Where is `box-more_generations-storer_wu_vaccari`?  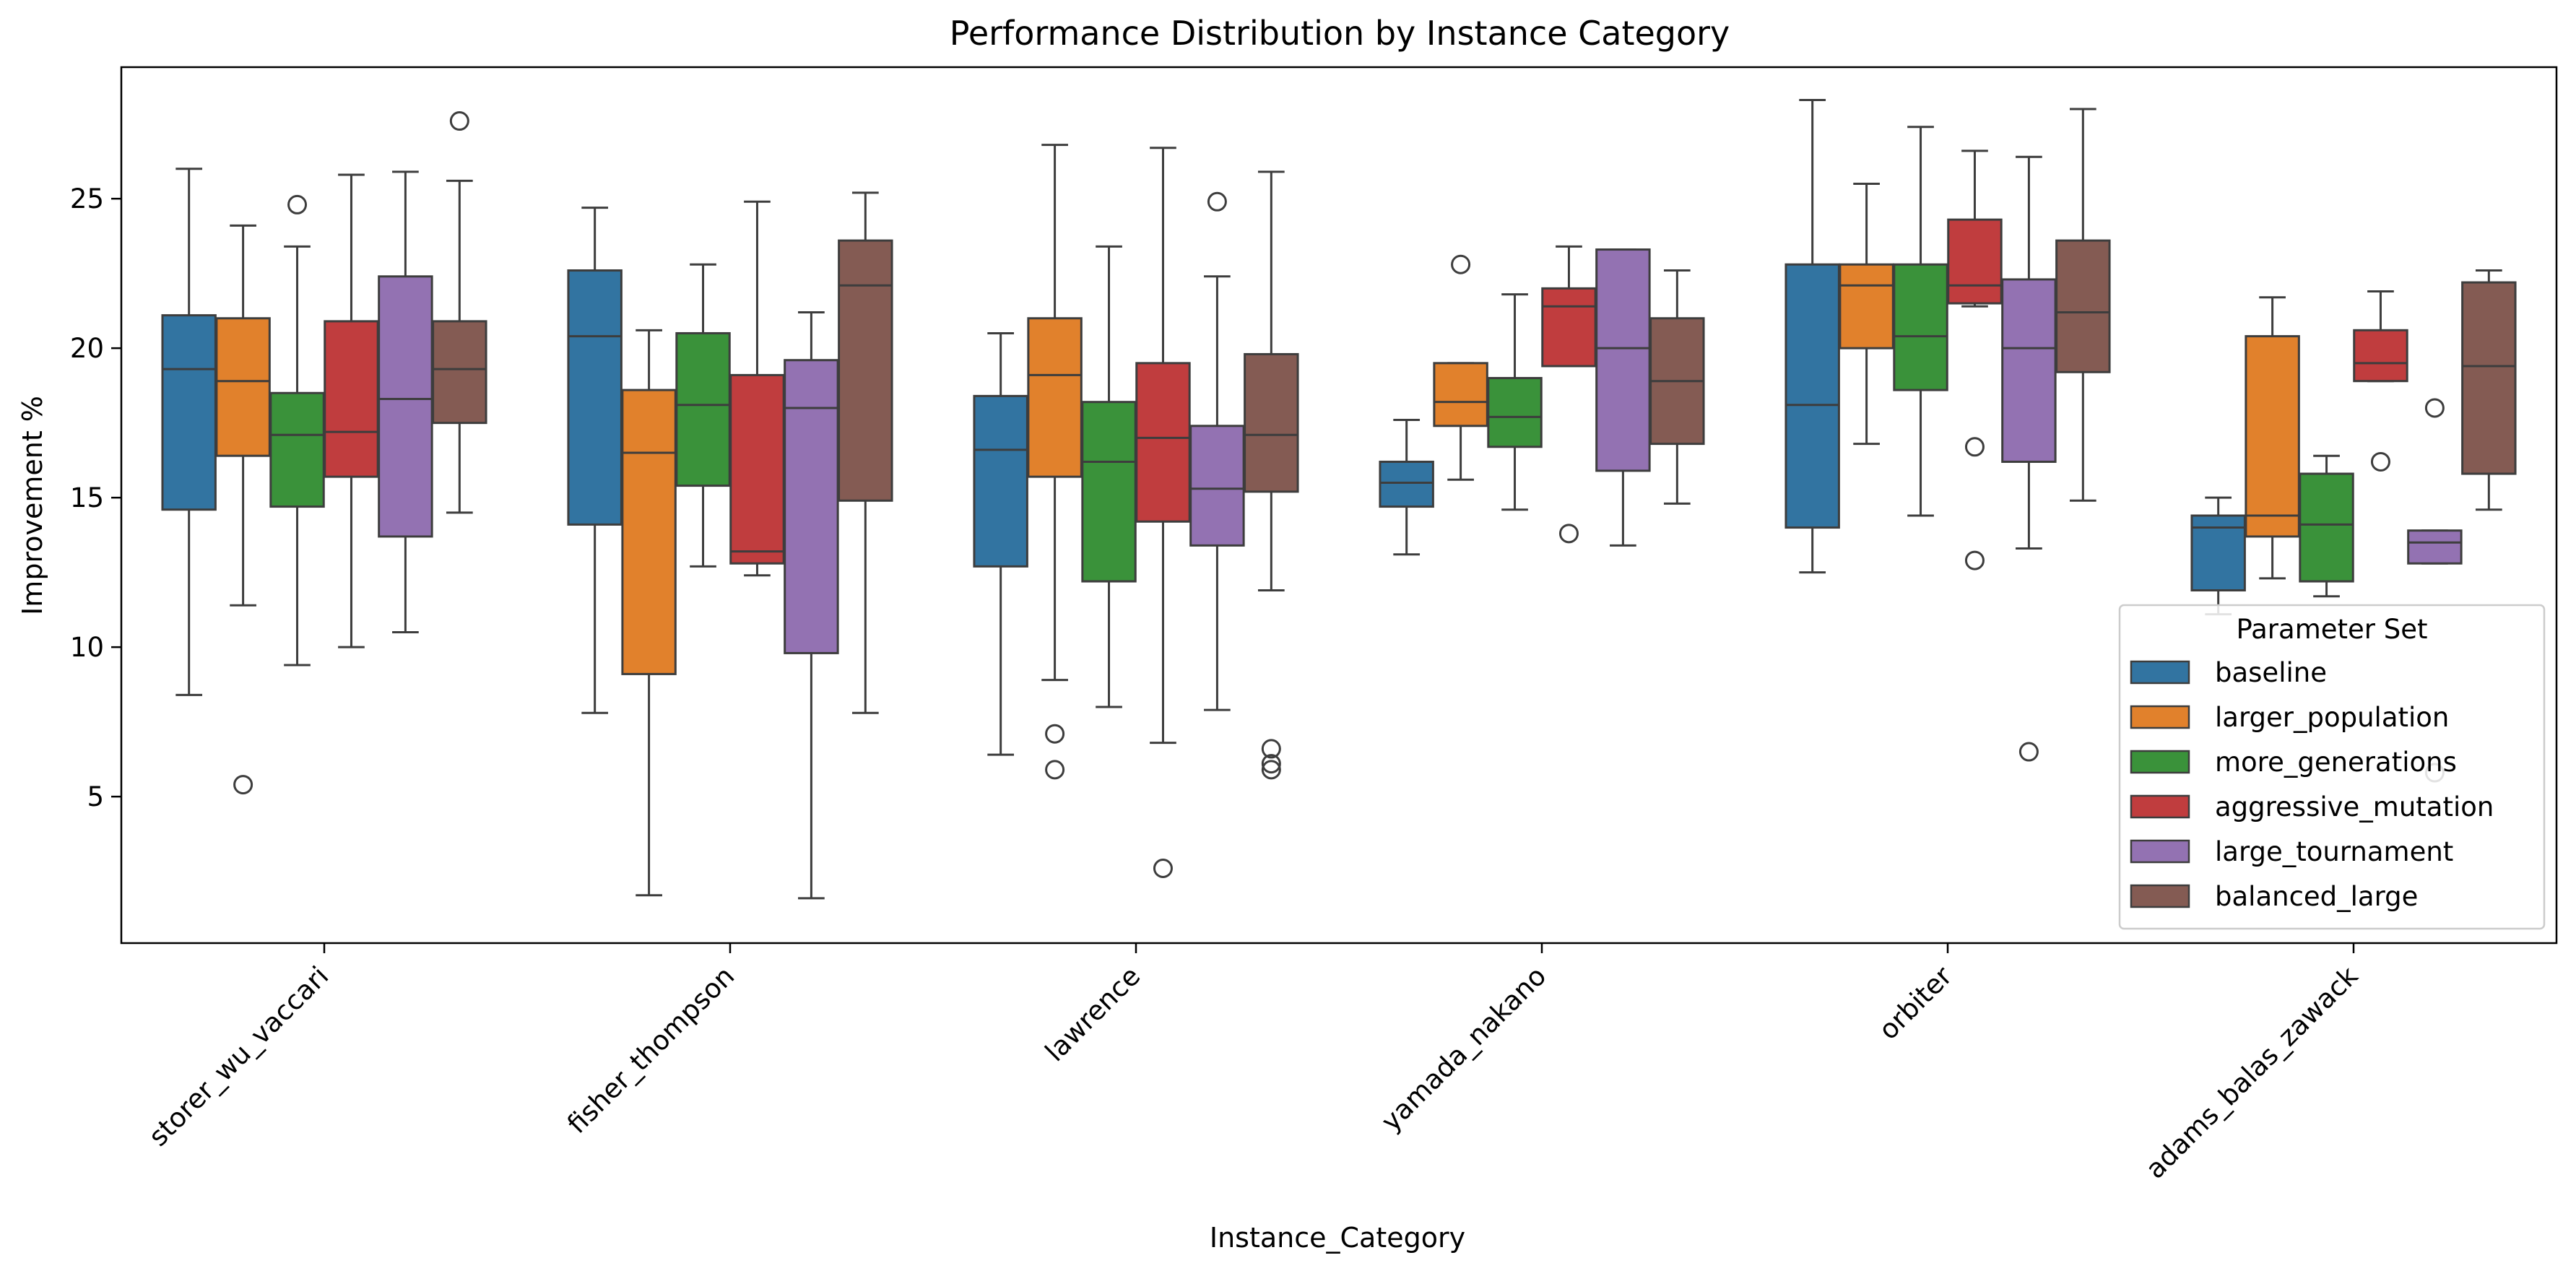
box-more_generations-storer_wu_vaccari is located at coordinates (297, 430).